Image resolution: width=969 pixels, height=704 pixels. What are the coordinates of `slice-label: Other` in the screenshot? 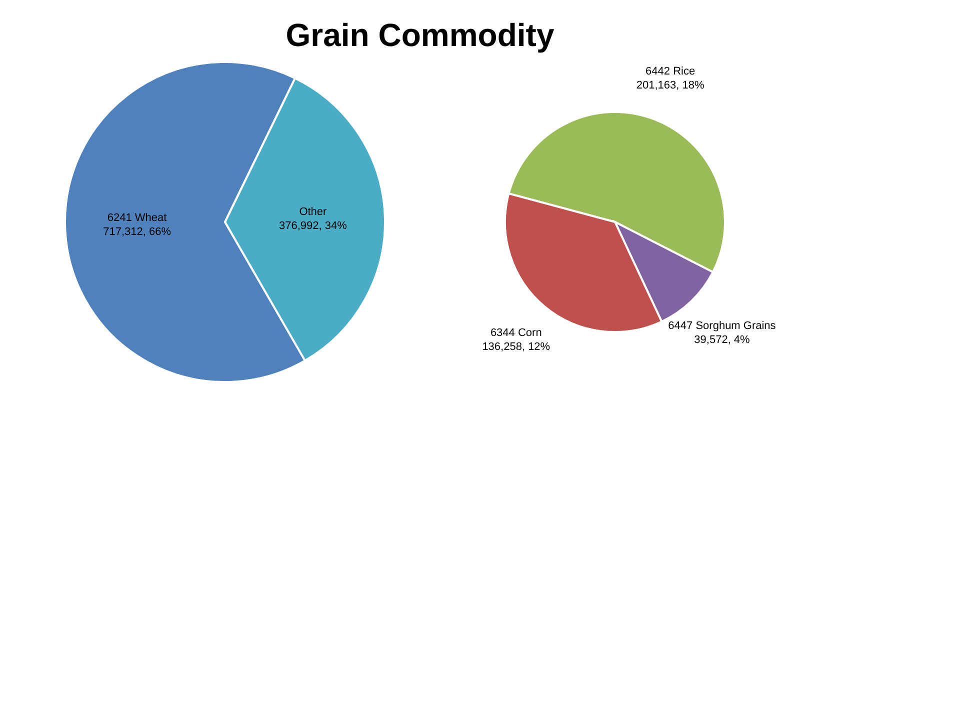 It's located at (313, 212).